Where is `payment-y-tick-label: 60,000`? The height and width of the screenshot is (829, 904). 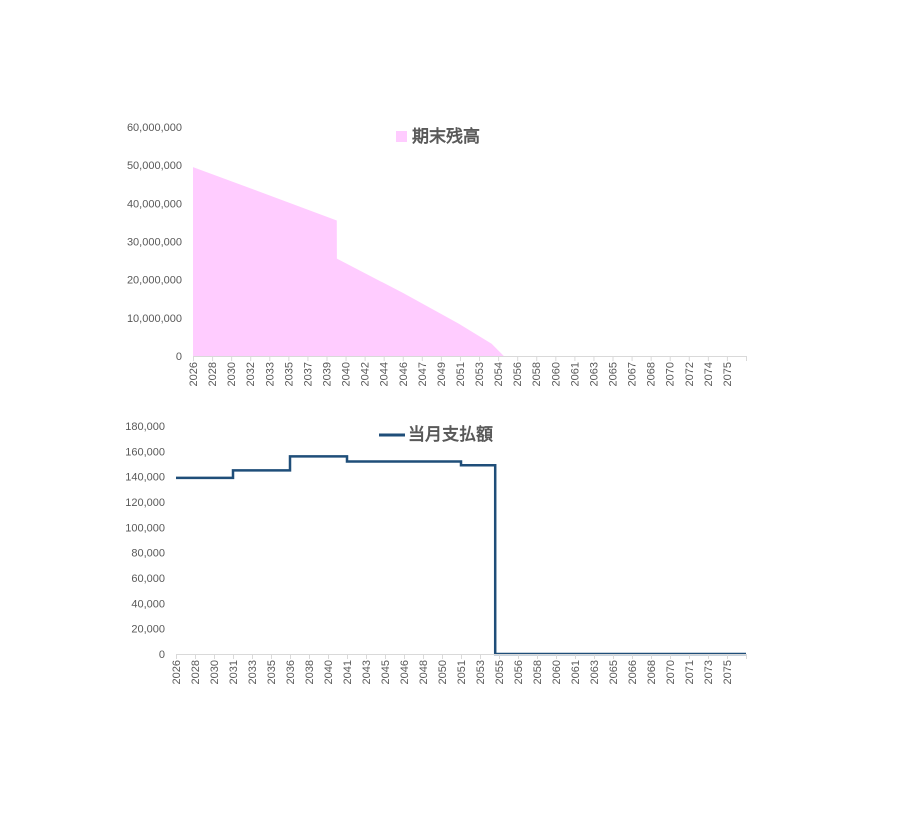 payment-y-tick-label: 60,000 is located at coordinates (148, 579).